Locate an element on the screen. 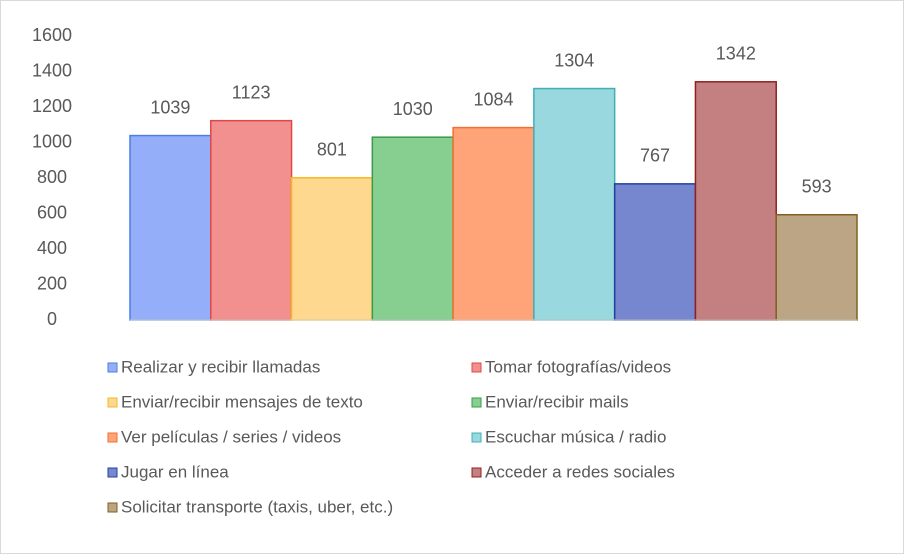  y-tick-label: 1400 is located at coordinates (52, 70).